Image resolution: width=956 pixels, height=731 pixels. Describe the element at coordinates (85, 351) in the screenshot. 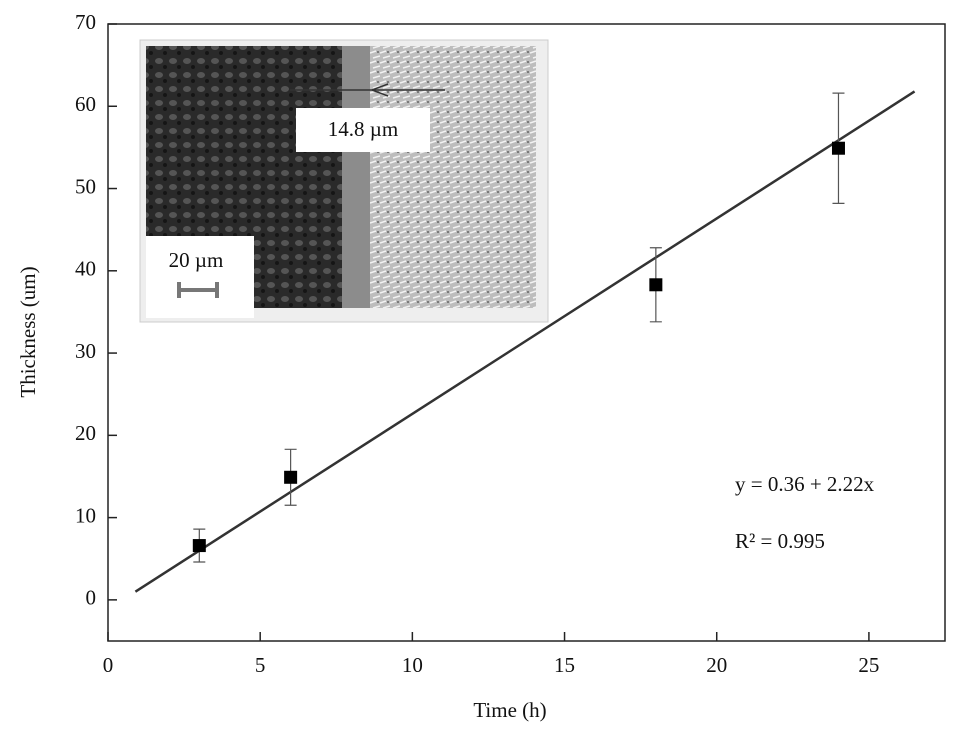

I see `y-tick-label: 30` at that location.